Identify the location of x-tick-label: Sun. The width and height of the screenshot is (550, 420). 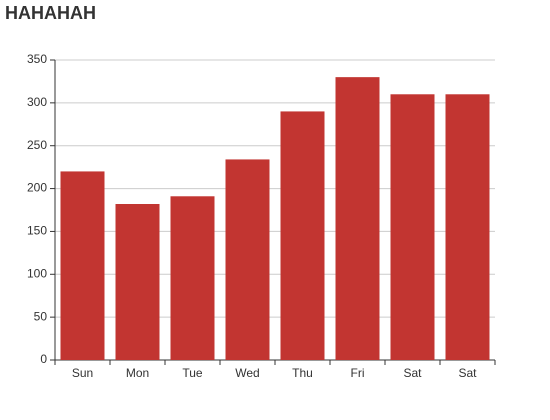
(82, 373).